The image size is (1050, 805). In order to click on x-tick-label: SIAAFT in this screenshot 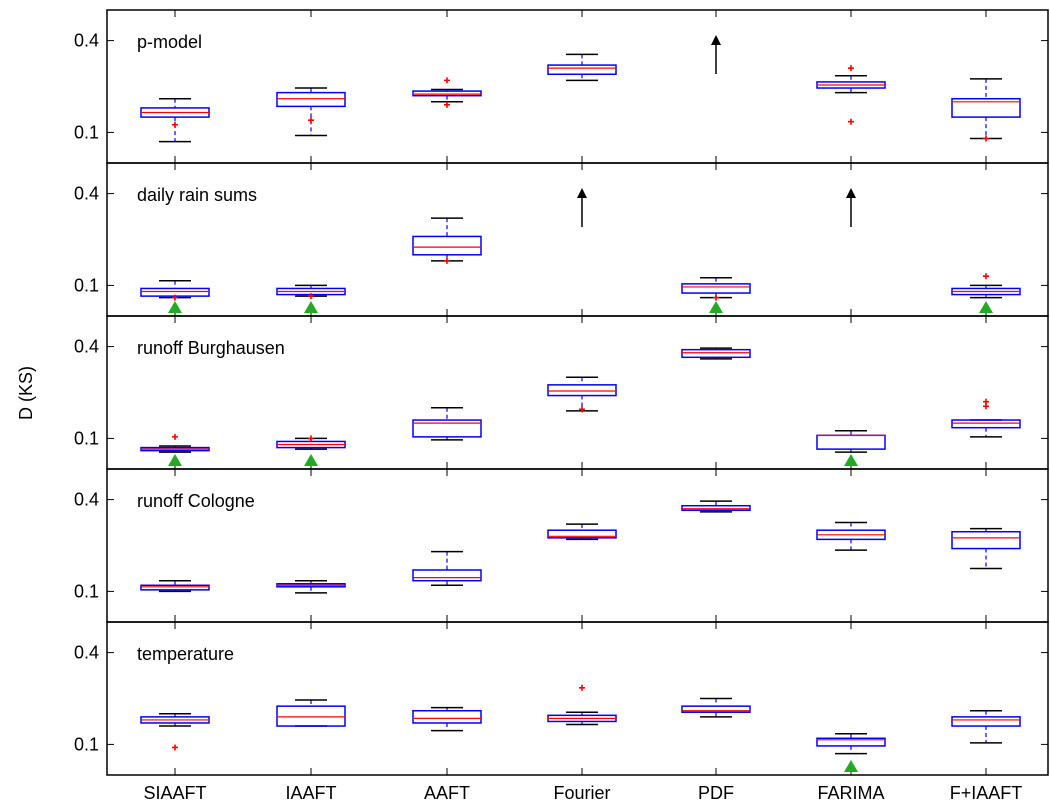, I will do `click(174, 793)`.